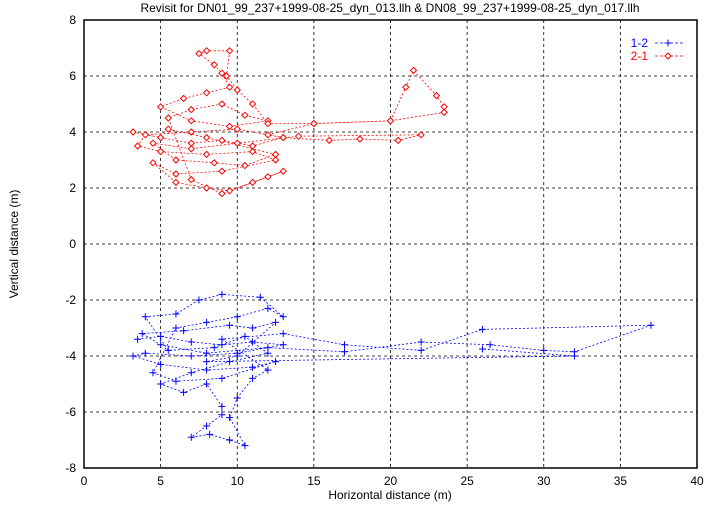 The width and height of the screenshot is (721, 505). Describe the element at coordinates (314, 481) in the screenshot. I see `x-tick-label: 15` at that location.